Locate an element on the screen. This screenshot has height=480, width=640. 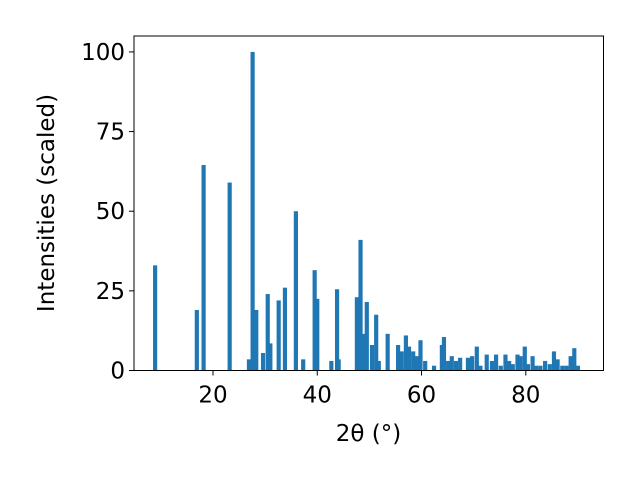
x-tick-label: 20 is located at coordinates (212, 396).